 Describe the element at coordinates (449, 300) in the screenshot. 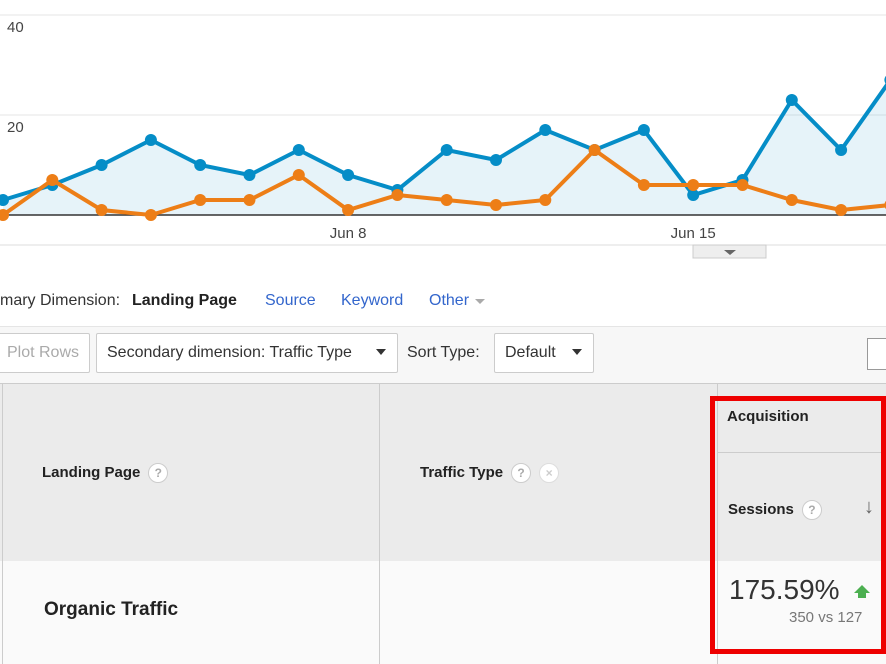

I see `dimension-link: Other` at that location.